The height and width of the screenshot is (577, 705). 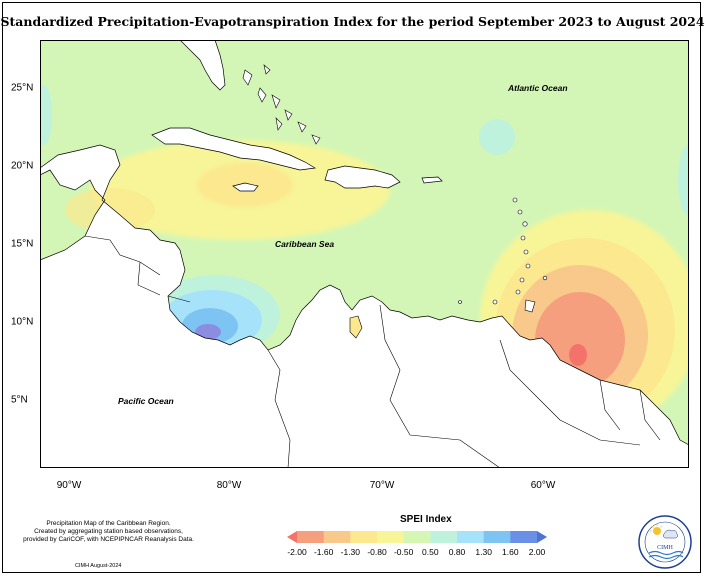 I want to click on atlantic-ocean-label: Atlantic Ocean, so click(x=537, y=88).